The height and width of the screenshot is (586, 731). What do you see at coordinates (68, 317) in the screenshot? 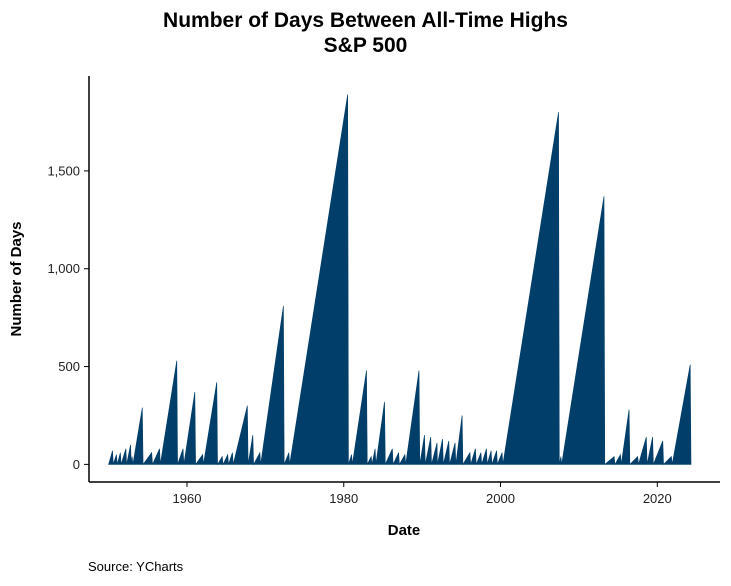
I see `y-axis-ticks: 0 500 1,000 1,500` at bounding box center [68, 317].